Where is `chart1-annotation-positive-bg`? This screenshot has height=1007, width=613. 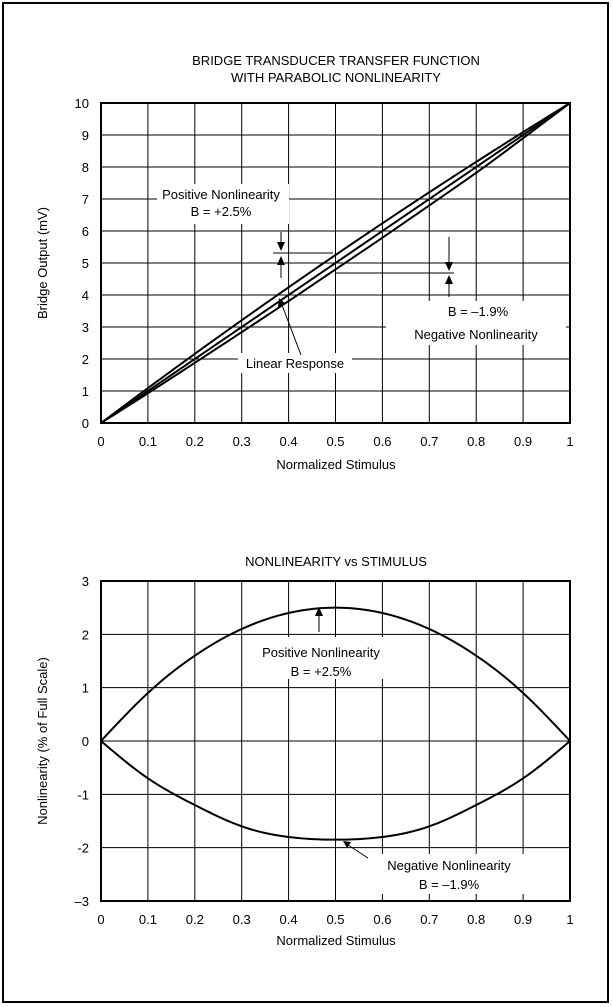
chart1-annotation-positive-bg is located at coordinates (223, 204).